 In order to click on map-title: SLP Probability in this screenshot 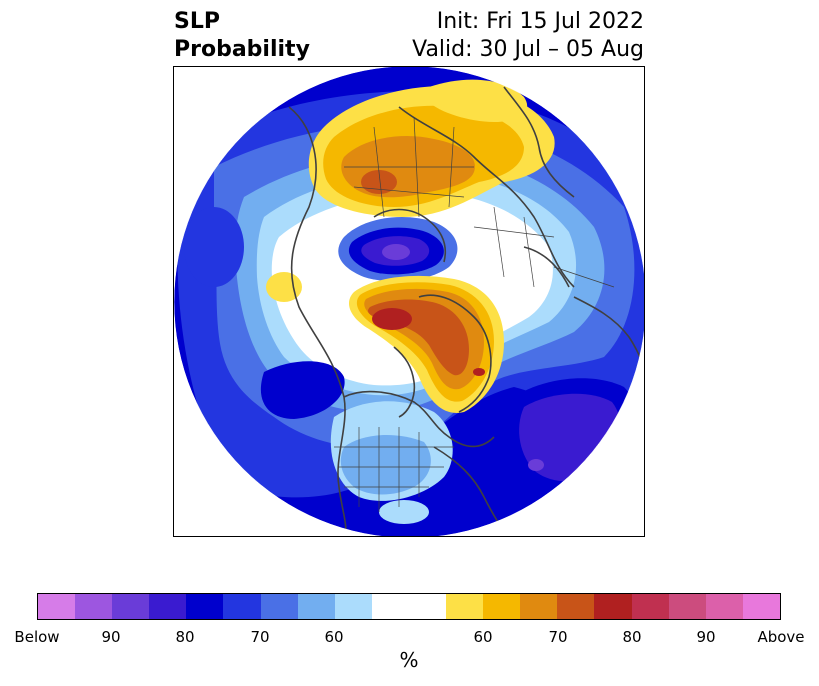, I will do `click(242, 36)`.